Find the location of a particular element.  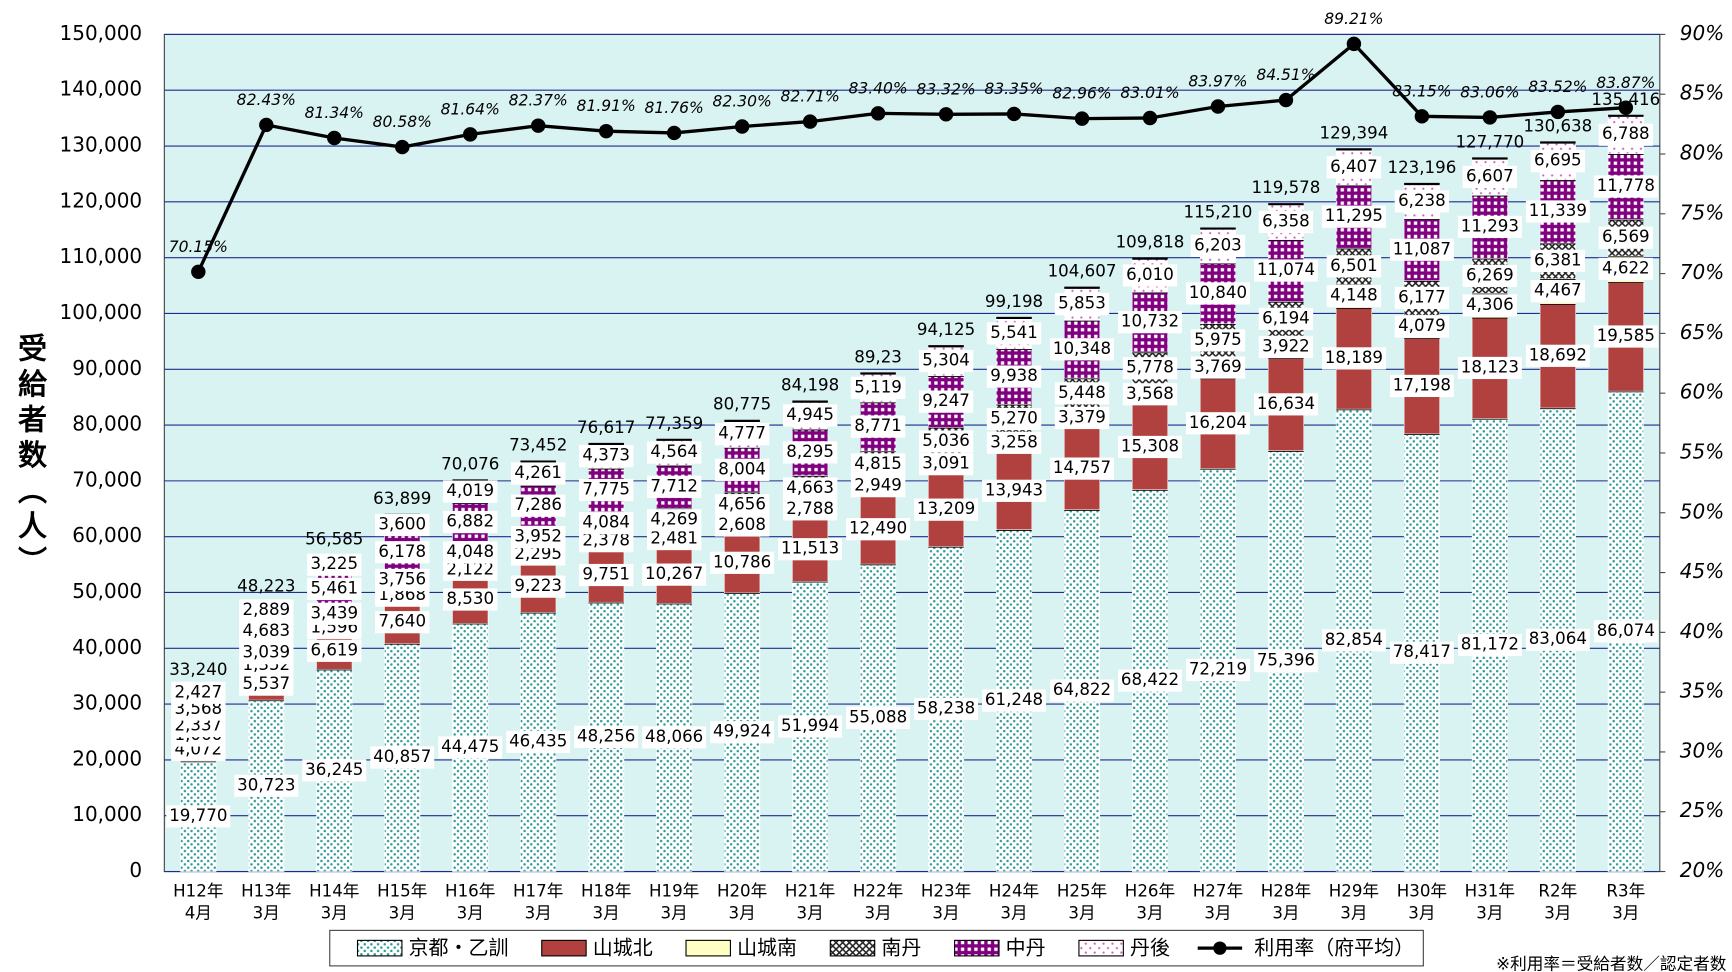

x-tick-label: H30年 3月 is located at coordinates (1422, 901).